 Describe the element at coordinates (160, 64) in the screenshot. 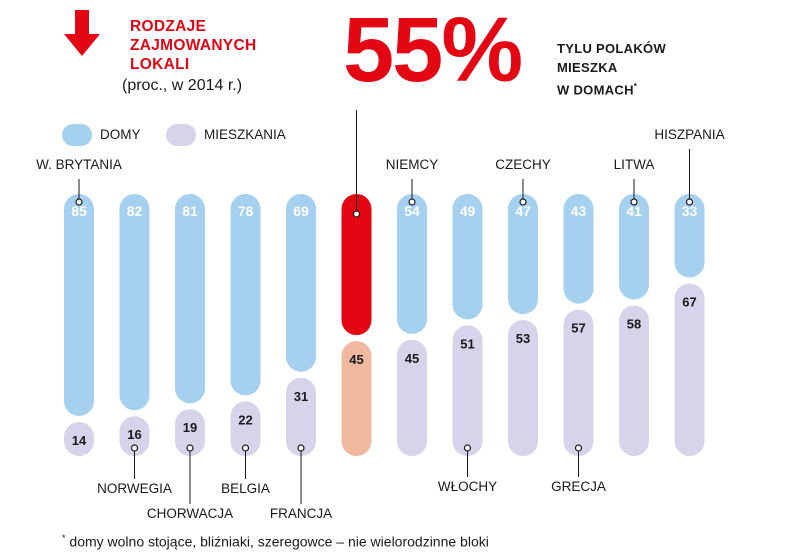

I see `title-line: LOKALI` at that location.